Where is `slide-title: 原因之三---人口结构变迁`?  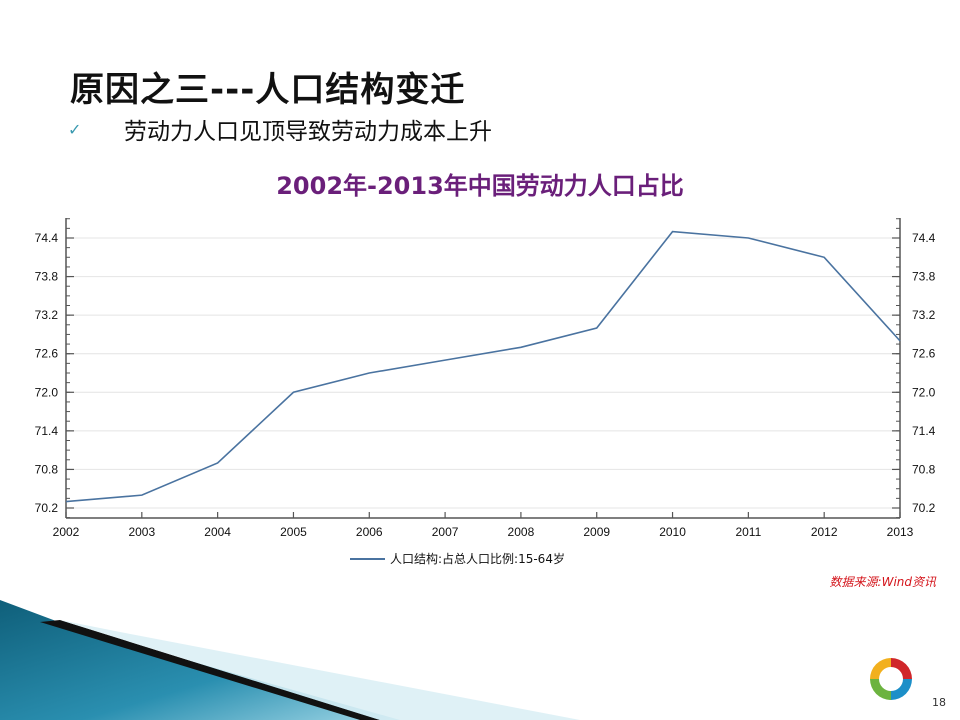 slide-title: 原因之三---人口结构变迁 is located at coordinates (268, 90).